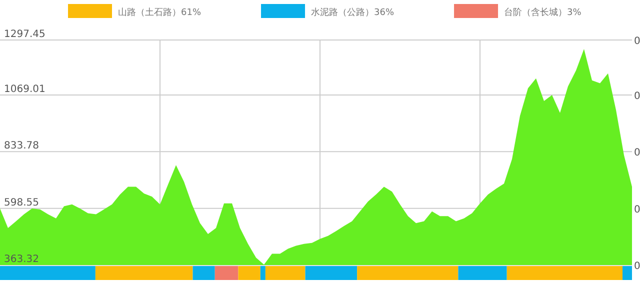 This screenshot has width=640, height=282. I want to click on y-tick-label: 363.32, so click(21, 259).